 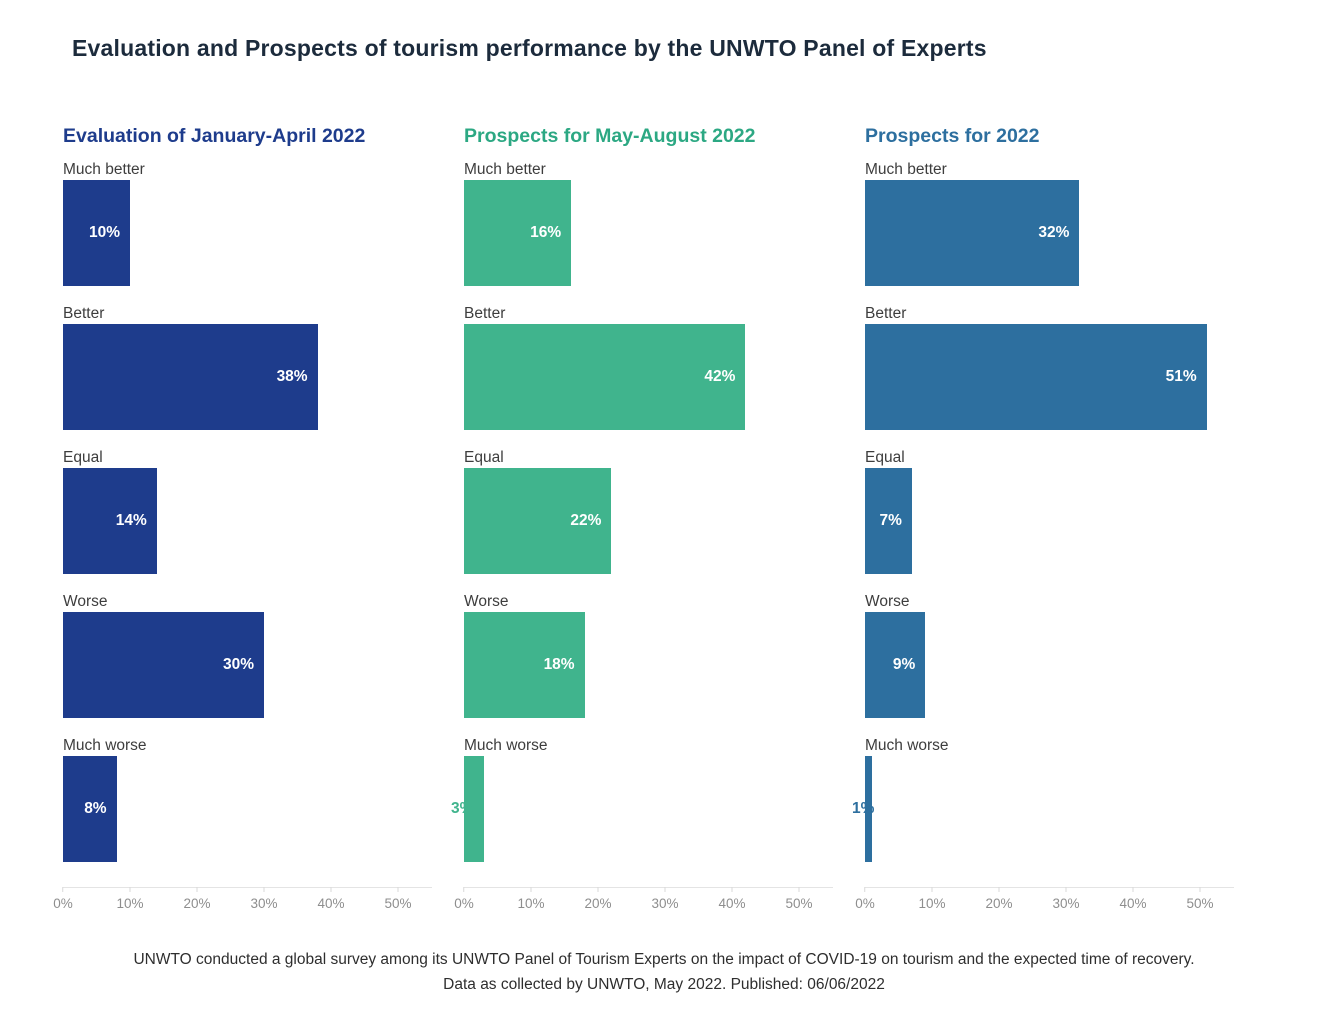 I want to click on category-label: Equal, so click(x=885, y=457).